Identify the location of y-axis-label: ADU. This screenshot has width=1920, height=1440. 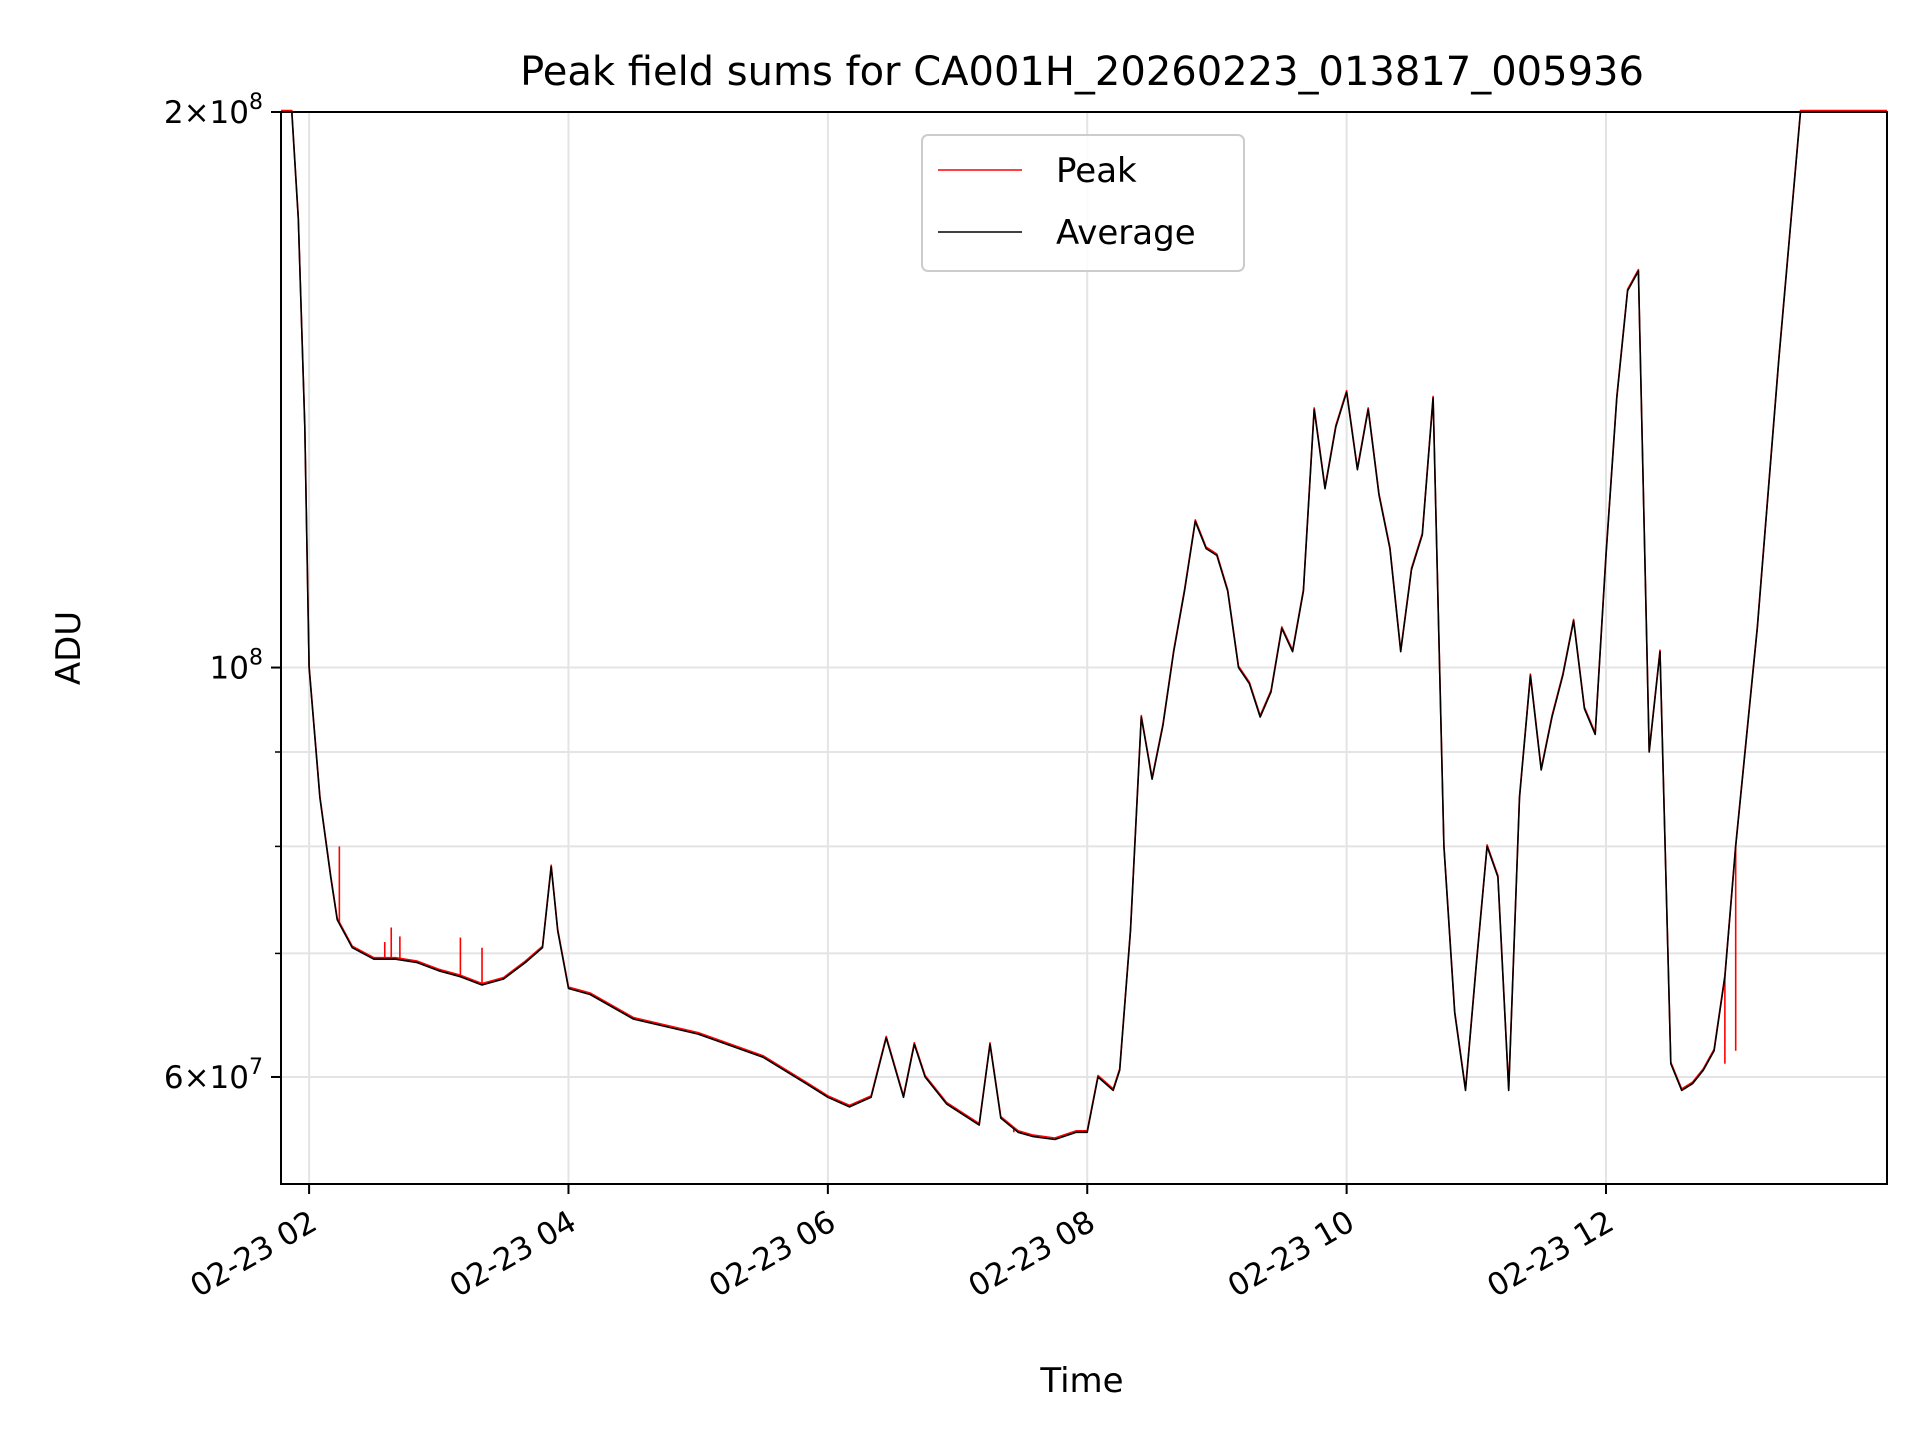
(69, 648).